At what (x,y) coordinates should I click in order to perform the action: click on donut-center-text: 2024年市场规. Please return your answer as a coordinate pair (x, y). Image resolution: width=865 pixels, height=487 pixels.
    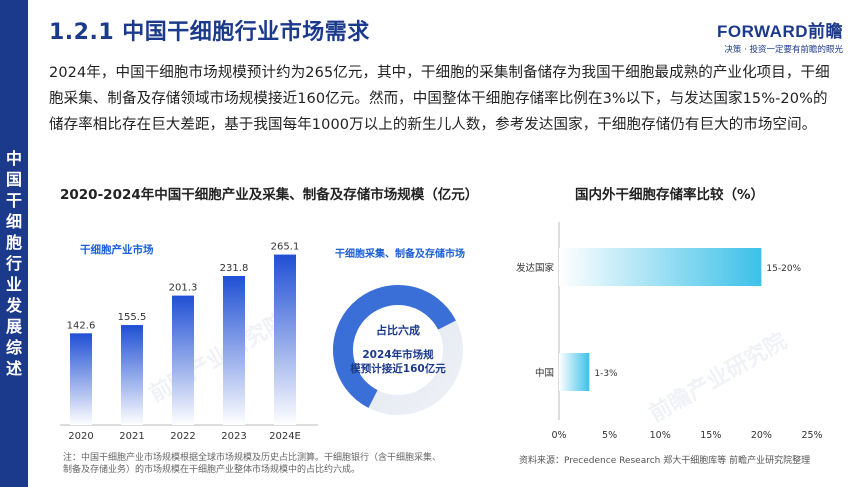
    Looking at the image, I should click on (398, 354).